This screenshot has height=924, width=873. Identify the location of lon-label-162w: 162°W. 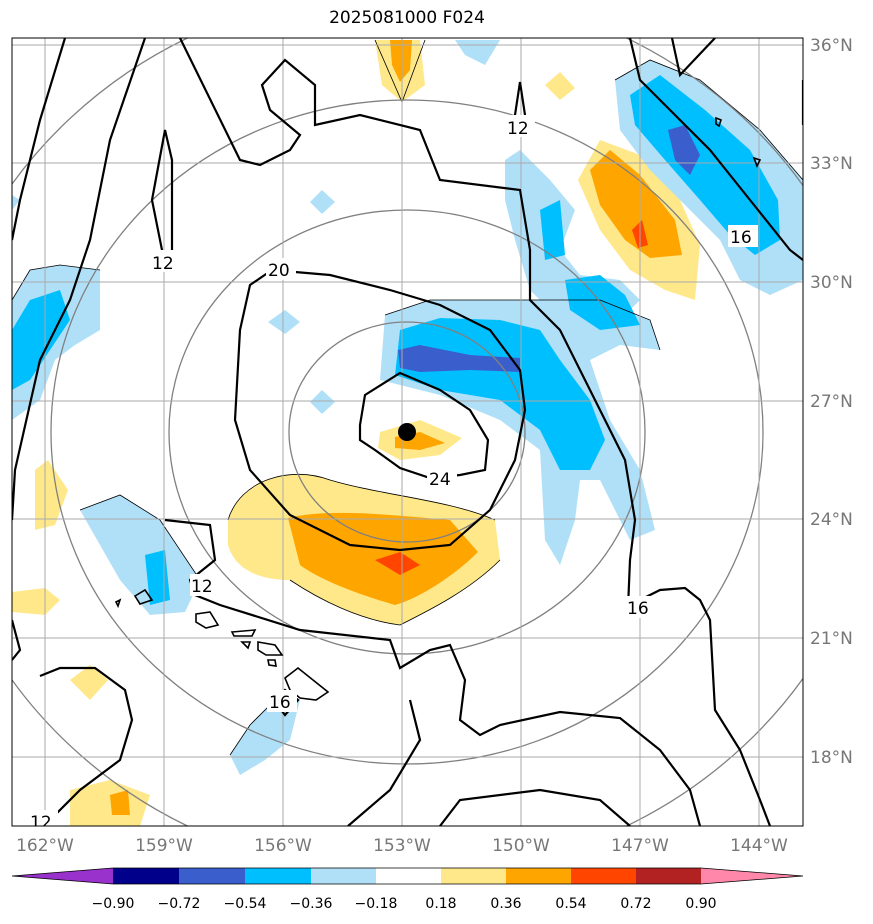
(45, 846).